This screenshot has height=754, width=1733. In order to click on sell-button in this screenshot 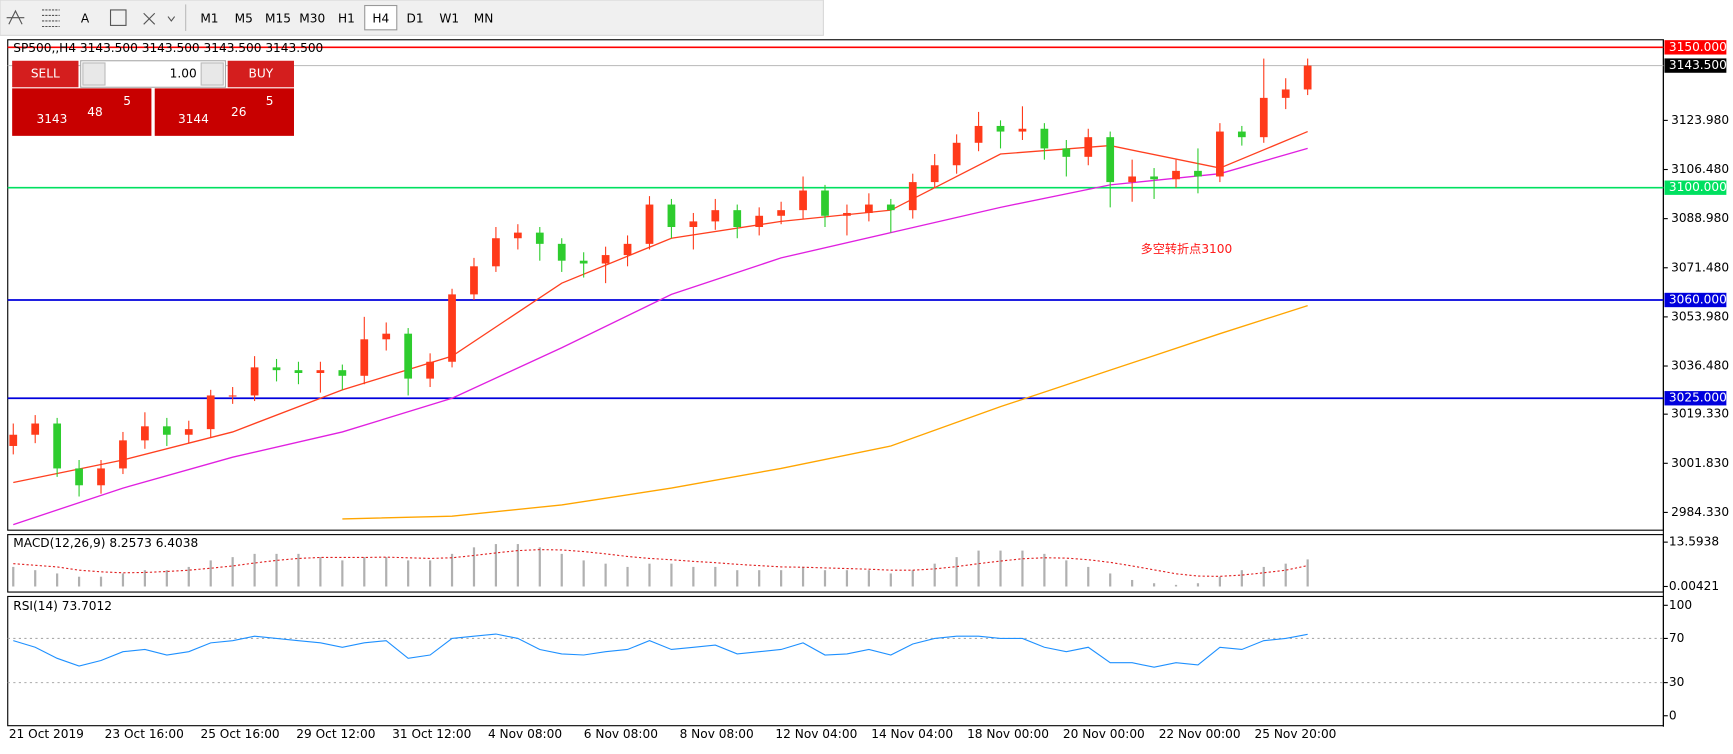, I will do `click(45, 74)`.